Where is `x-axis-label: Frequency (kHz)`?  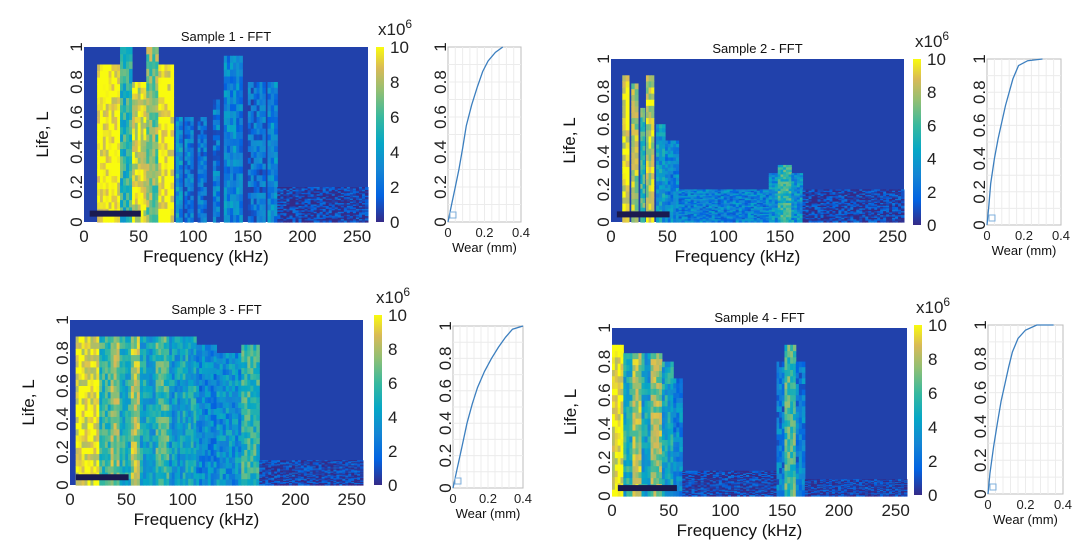
x-axis-label: Frequency (kHz) is located at coordinates (206, 256).